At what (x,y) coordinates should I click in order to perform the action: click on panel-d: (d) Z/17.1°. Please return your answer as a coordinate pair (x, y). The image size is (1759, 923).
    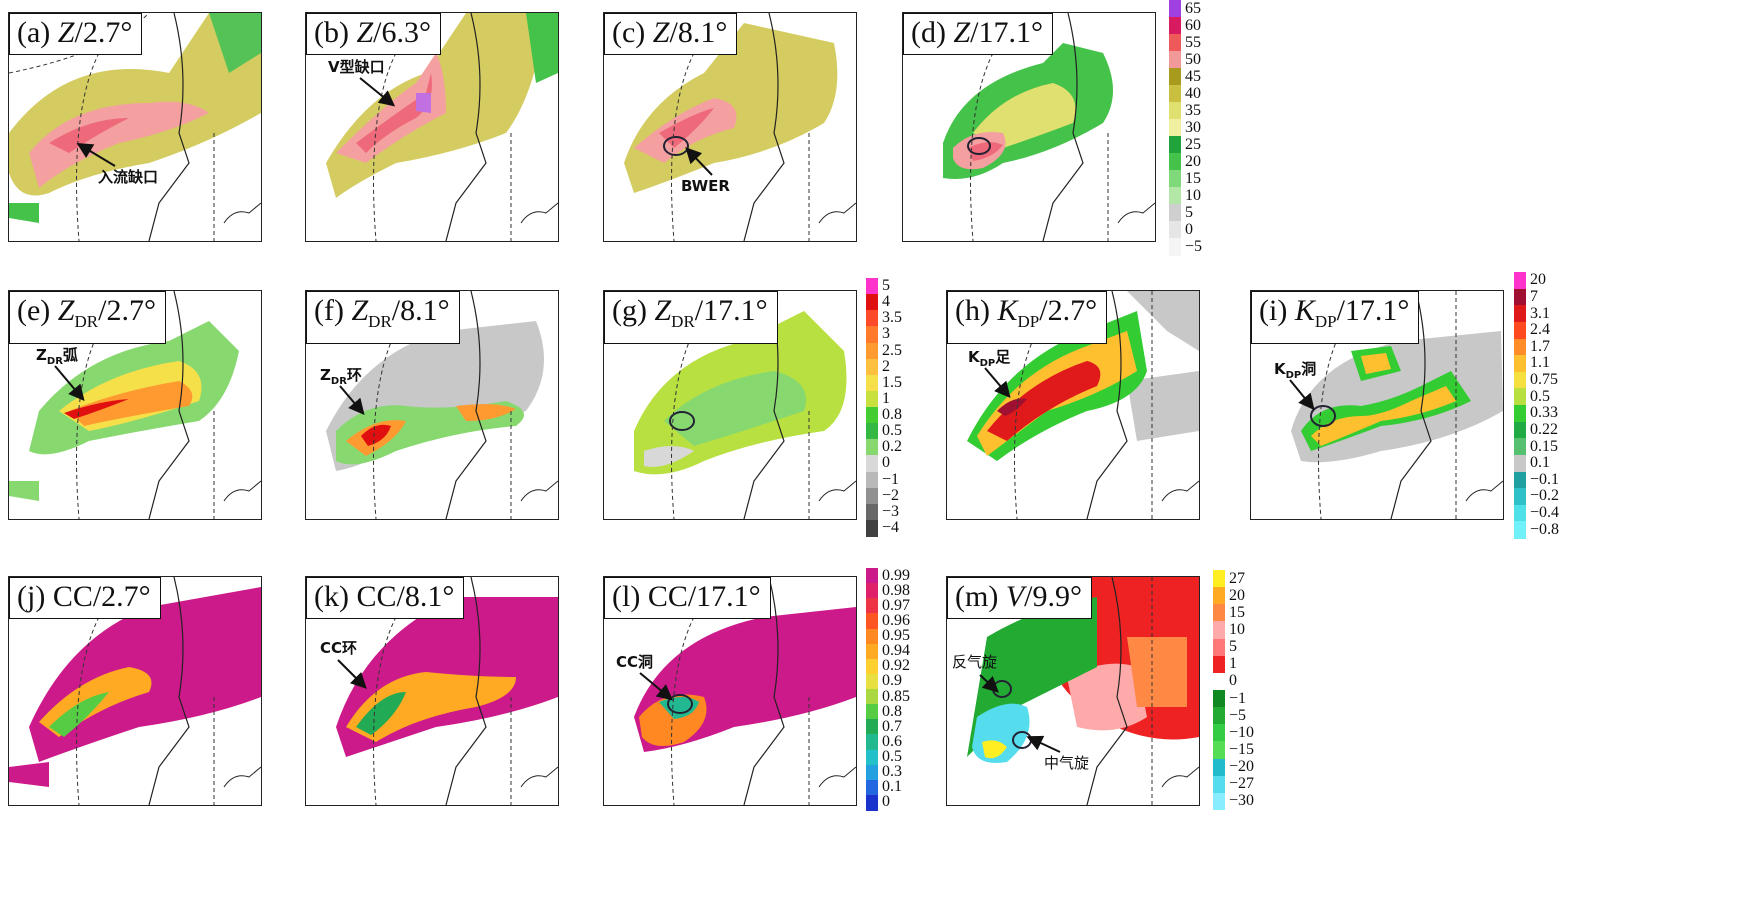
    Looking at the image, I should click on (1029, 127).